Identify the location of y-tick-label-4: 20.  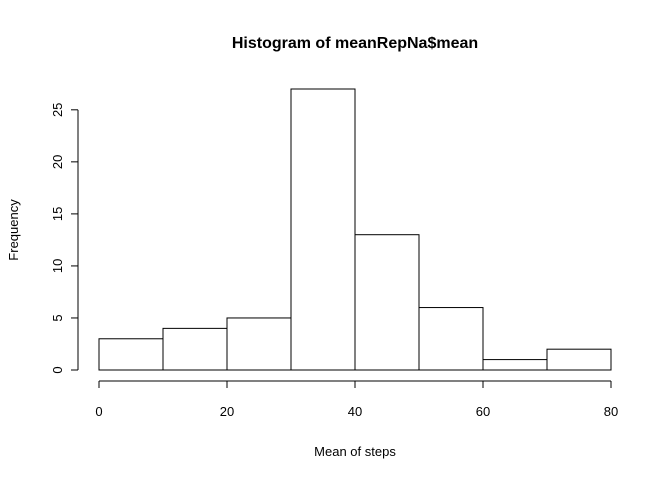
(57, 162).